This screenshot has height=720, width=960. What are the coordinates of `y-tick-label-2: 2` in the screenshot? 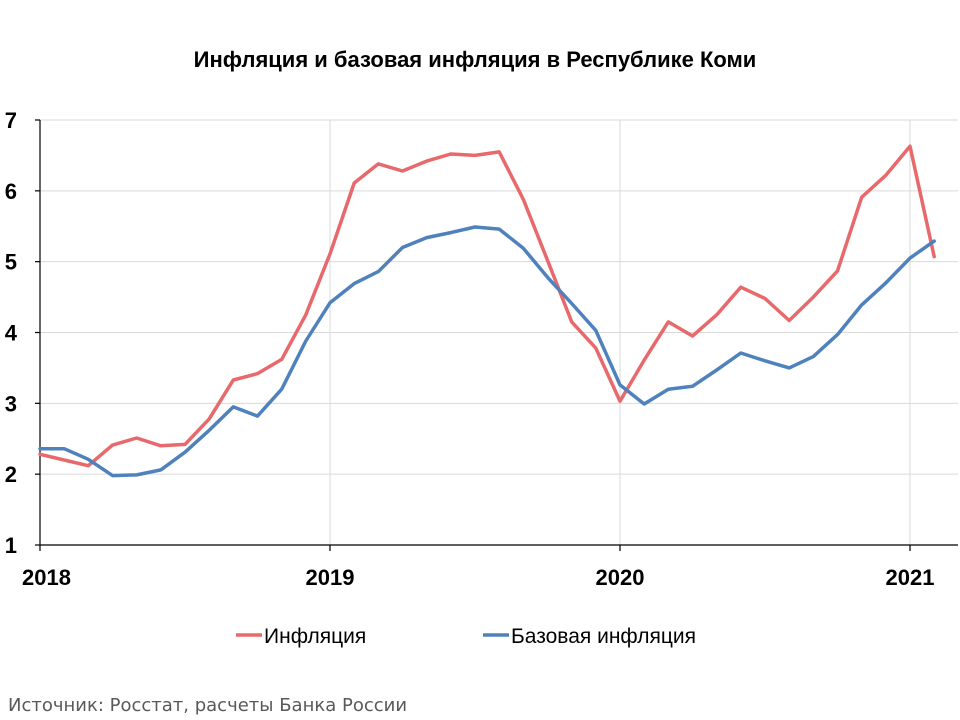 It's located at (11, 474).